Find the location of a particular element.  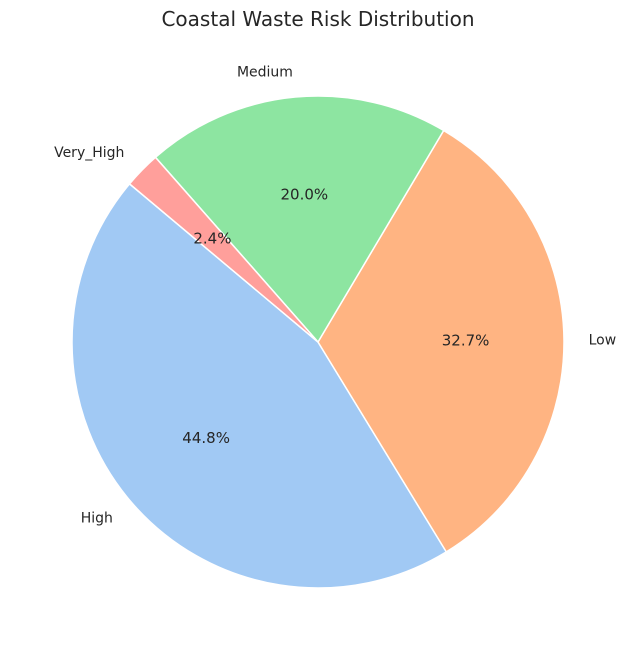

category-label-low: Low is located at coordinates (603, 340).